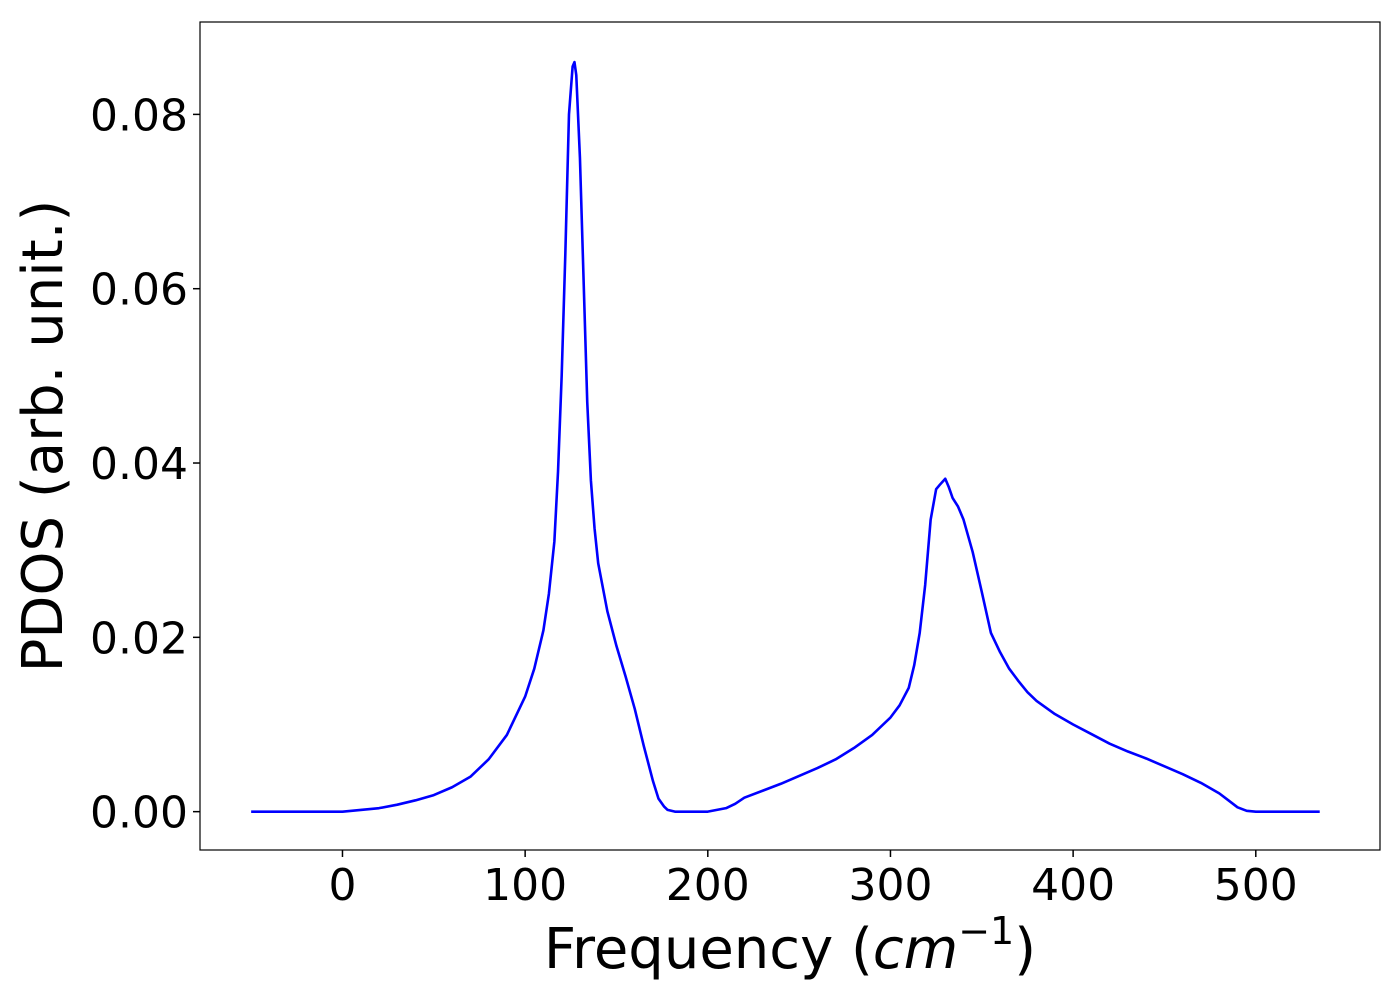 The height and width of the screenshot is (1000, 1400). I want to click on x-axis-label-prefix: Frequency (, so click(708, 949).